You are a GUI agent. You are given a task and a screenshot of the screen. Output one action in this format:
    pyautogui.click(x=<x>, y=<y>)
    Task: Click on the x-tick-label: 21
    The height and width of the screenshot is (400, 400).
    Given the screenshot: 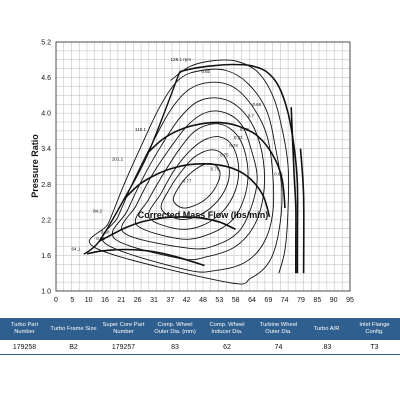 What is the action you would take?
    pyautogui.click(x=121, y=300)
    